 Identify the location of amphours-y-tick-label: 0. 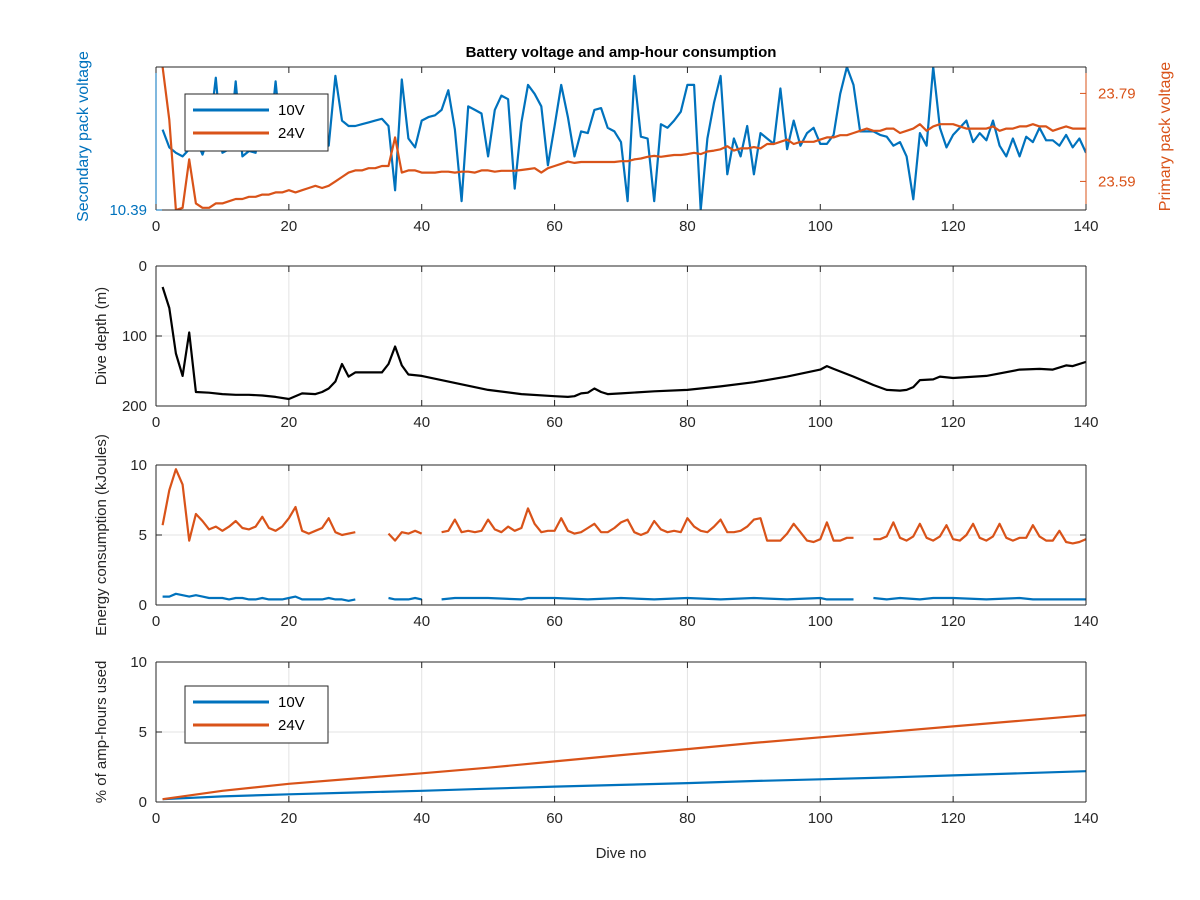
(143, 802).